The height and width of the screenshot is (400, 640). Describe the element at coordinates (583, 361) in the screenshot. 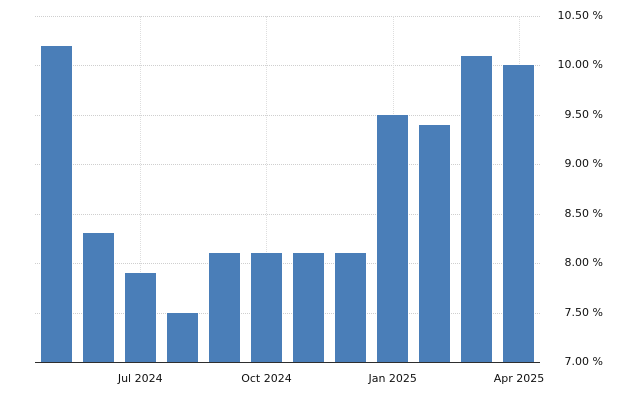

I see `y-axis-tick-label: 7.00 %` at that location.